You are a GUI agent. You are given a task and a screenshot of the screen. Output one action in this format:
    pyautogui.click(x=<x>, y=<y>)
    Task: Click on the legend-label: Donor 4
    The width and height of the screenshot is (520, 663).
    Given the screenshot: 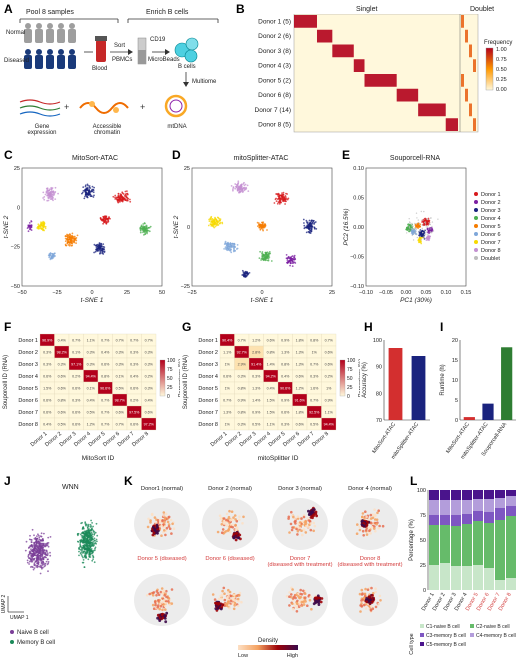 What is the action you would take?
    pyautogui.click(x=491, y=219)
    